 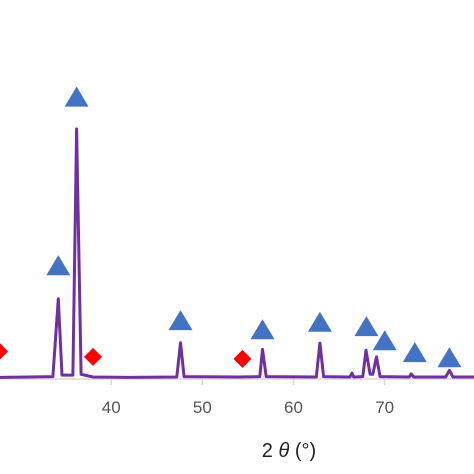 What do you see at coordinates (270, 451) in the screenshot?
I see `x-axis-title-prefix: 2` at bounding box center [270, 451].